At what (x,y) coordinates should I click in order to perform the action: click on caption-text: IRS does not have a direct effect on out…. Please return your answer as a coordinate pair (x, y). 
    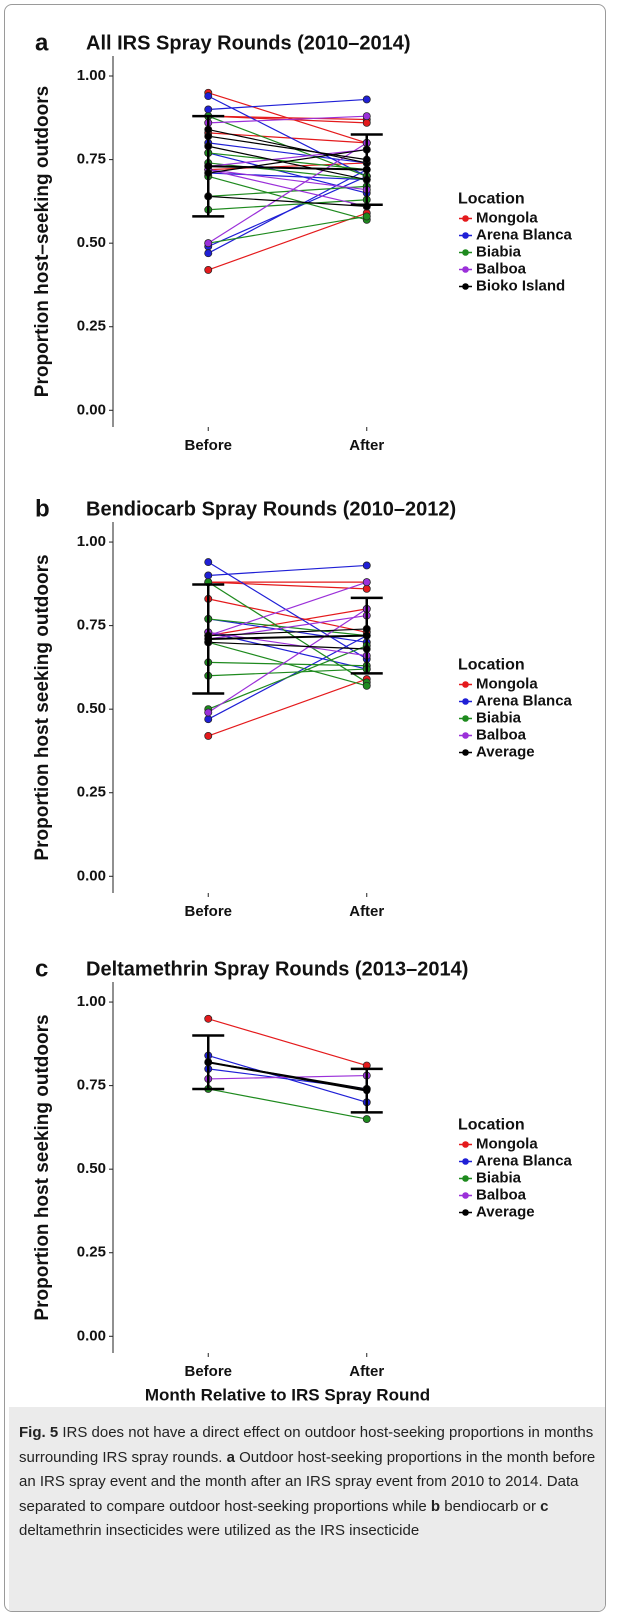
    Looking at the image, I should click on (306, 1445).